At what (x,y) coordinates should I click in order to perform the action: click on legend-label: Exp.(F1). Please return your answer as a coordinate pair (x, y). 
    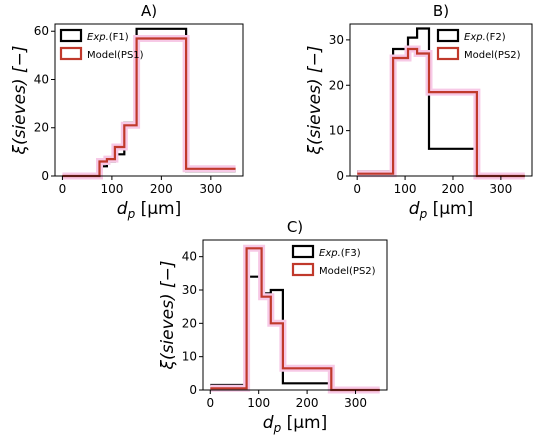
    Looking at the image, I should click on (108, 37).